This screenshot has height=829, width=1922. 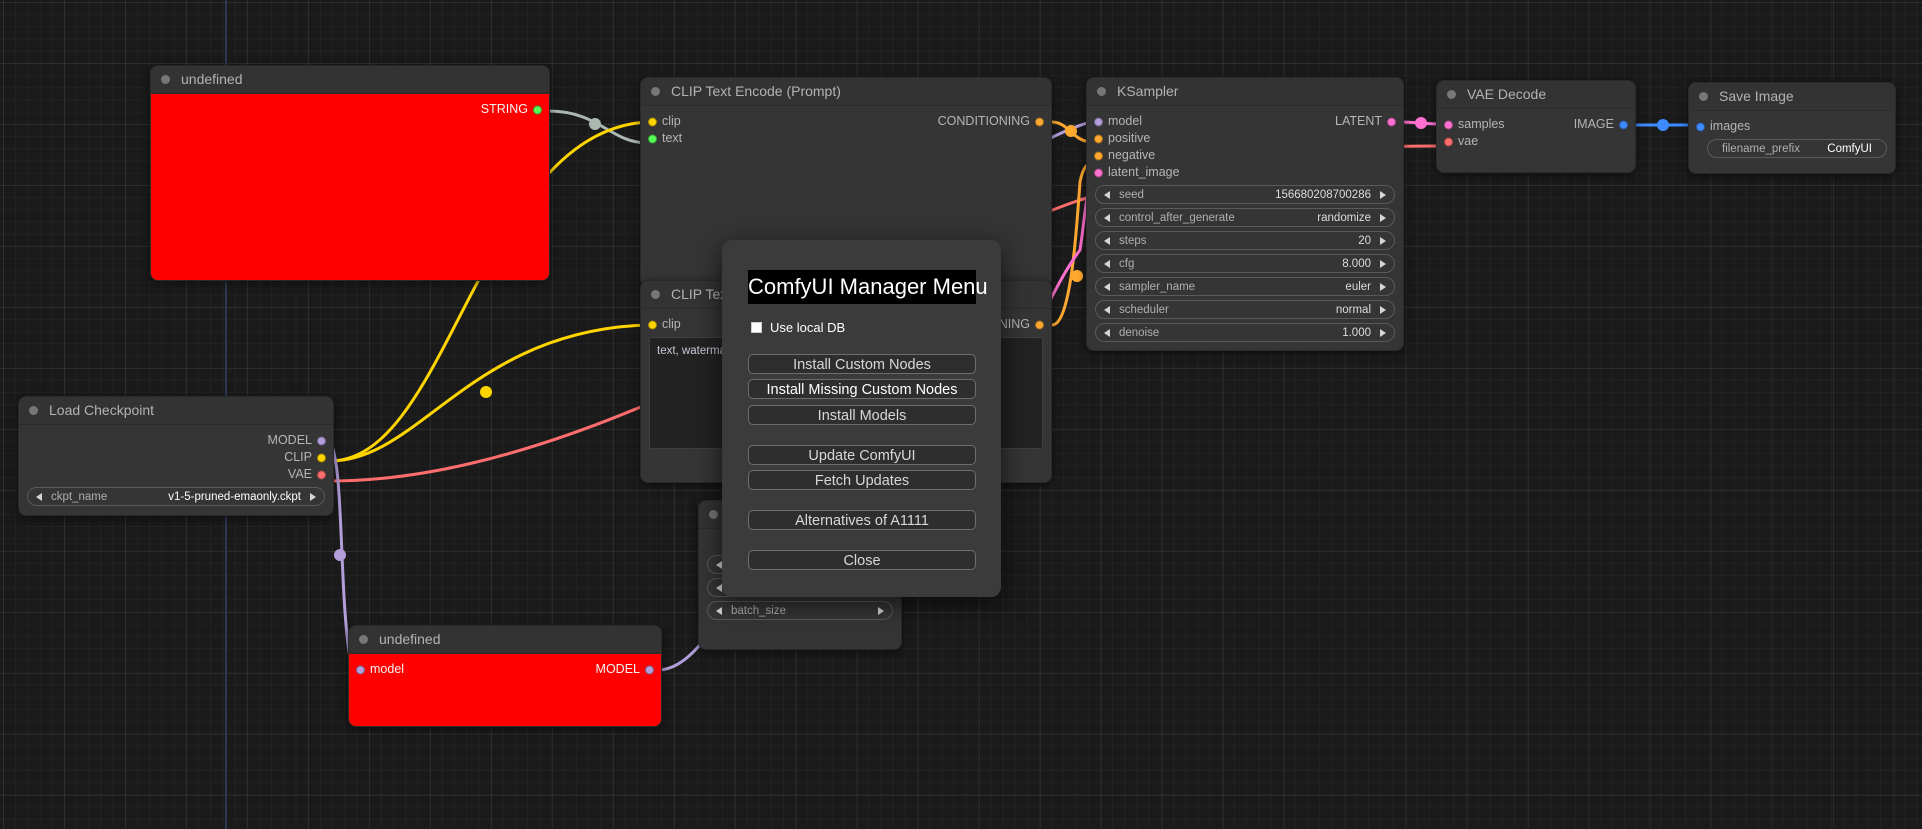 What do you see at coordinates (1245, 194) in the screenshot?
I see `widget-seed: seed 156680208700286` at bounding box center [1245, 194].